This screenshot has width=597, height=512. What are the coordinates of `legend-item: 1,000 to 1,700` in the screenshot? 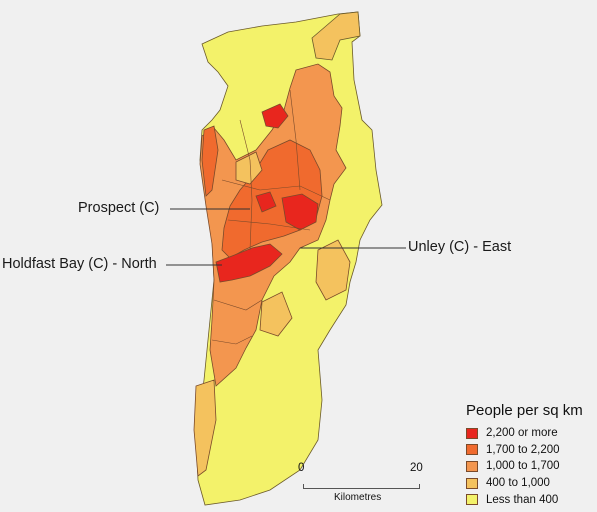 It's located at (524, 466).